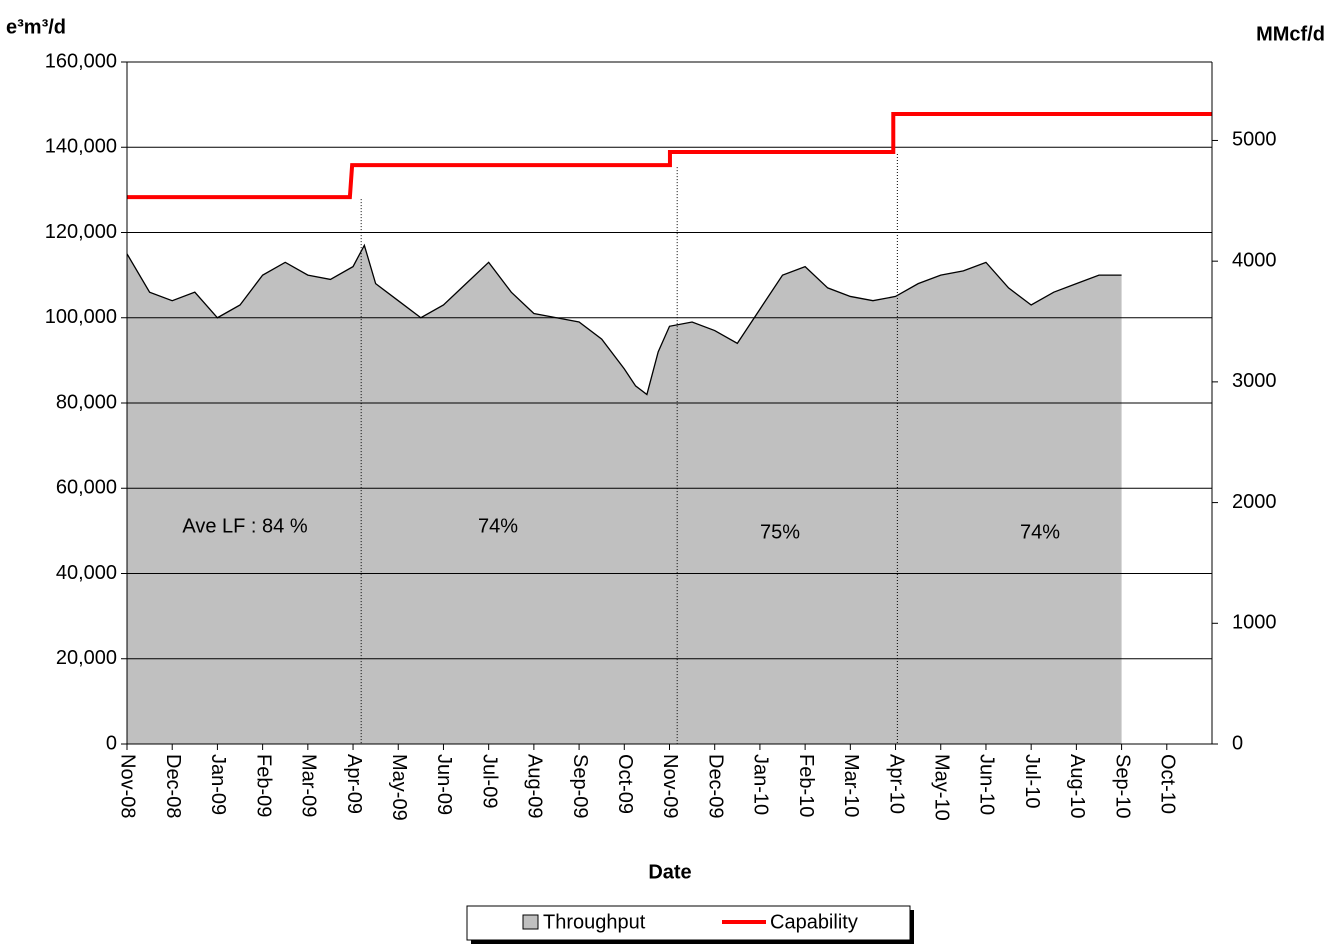 This screenshot has height=944, width=1337. Describe the element at coordinates (444, 784) in the screenshot. I see `x-tick-label: Jun-09` at that location.